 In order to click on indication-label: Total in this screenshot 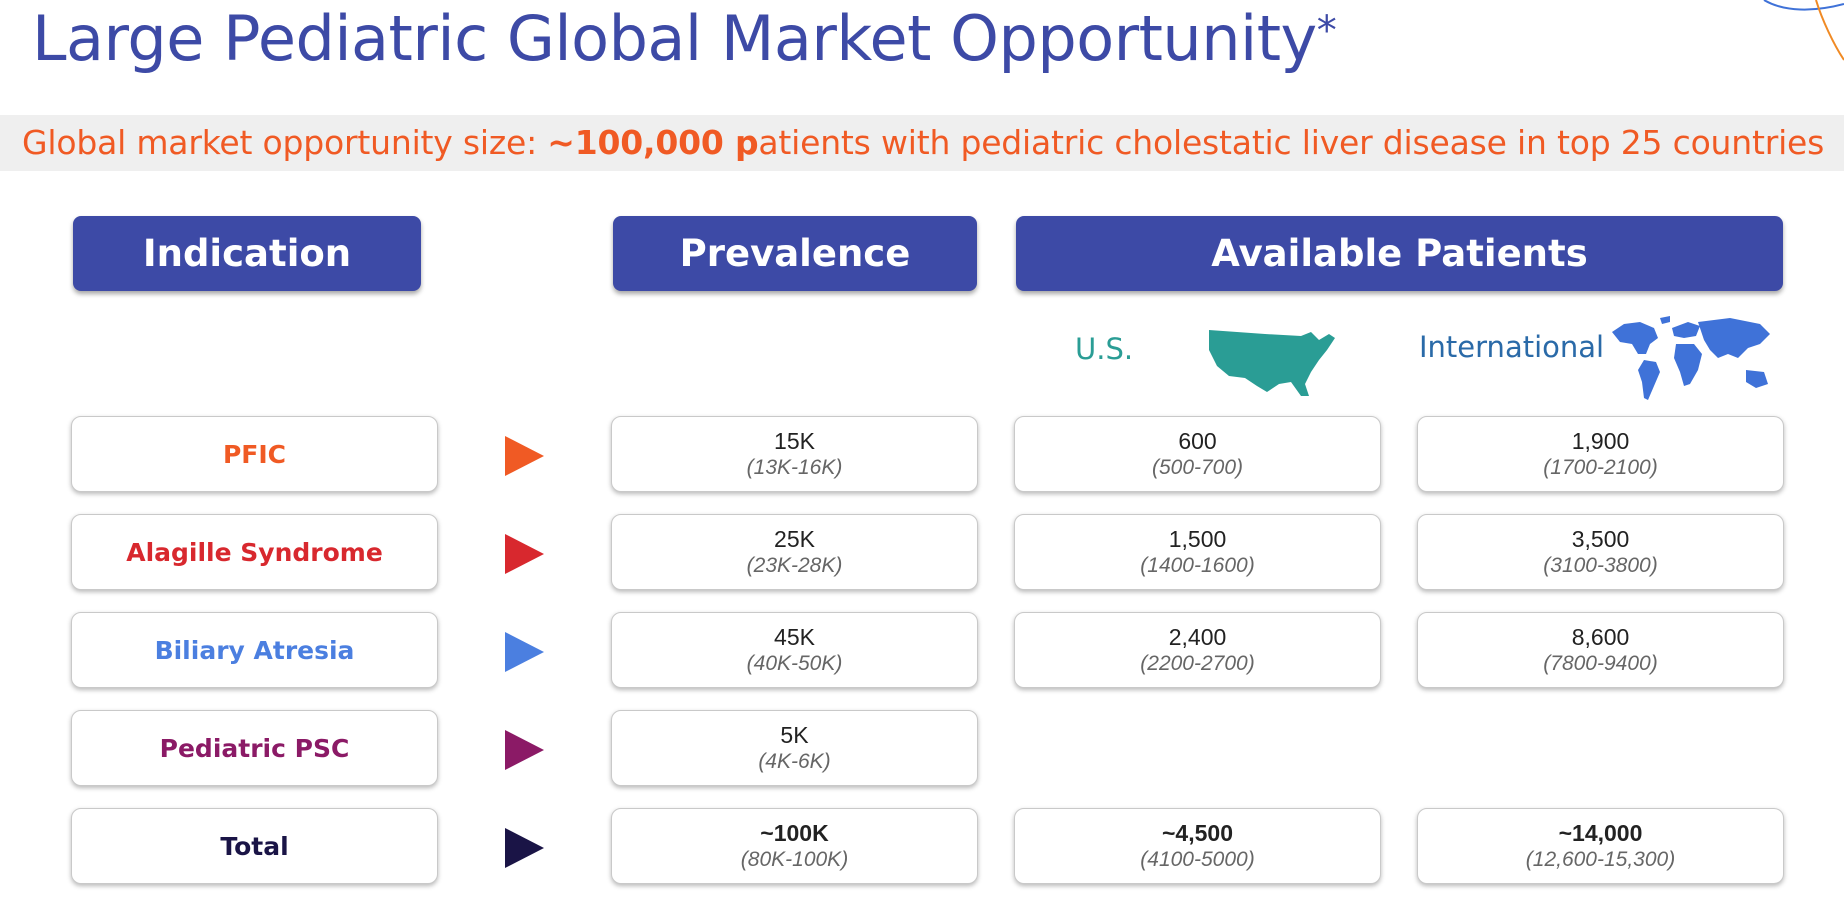, I will do `click(254, 846)`.